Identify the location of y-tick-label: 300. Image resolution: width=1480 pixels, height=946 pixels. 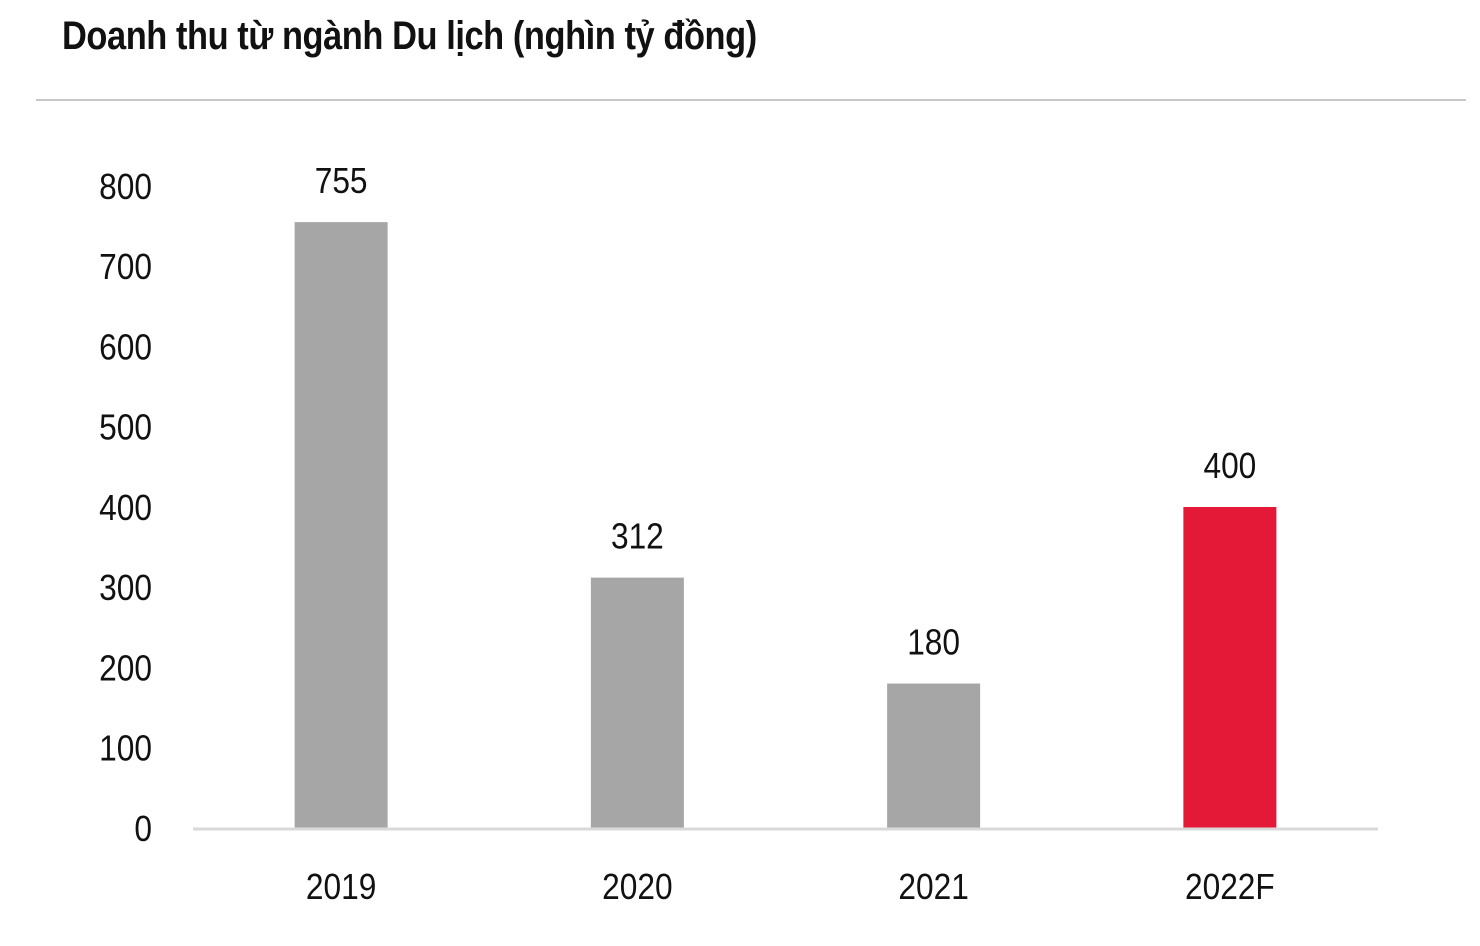
(125, 588).